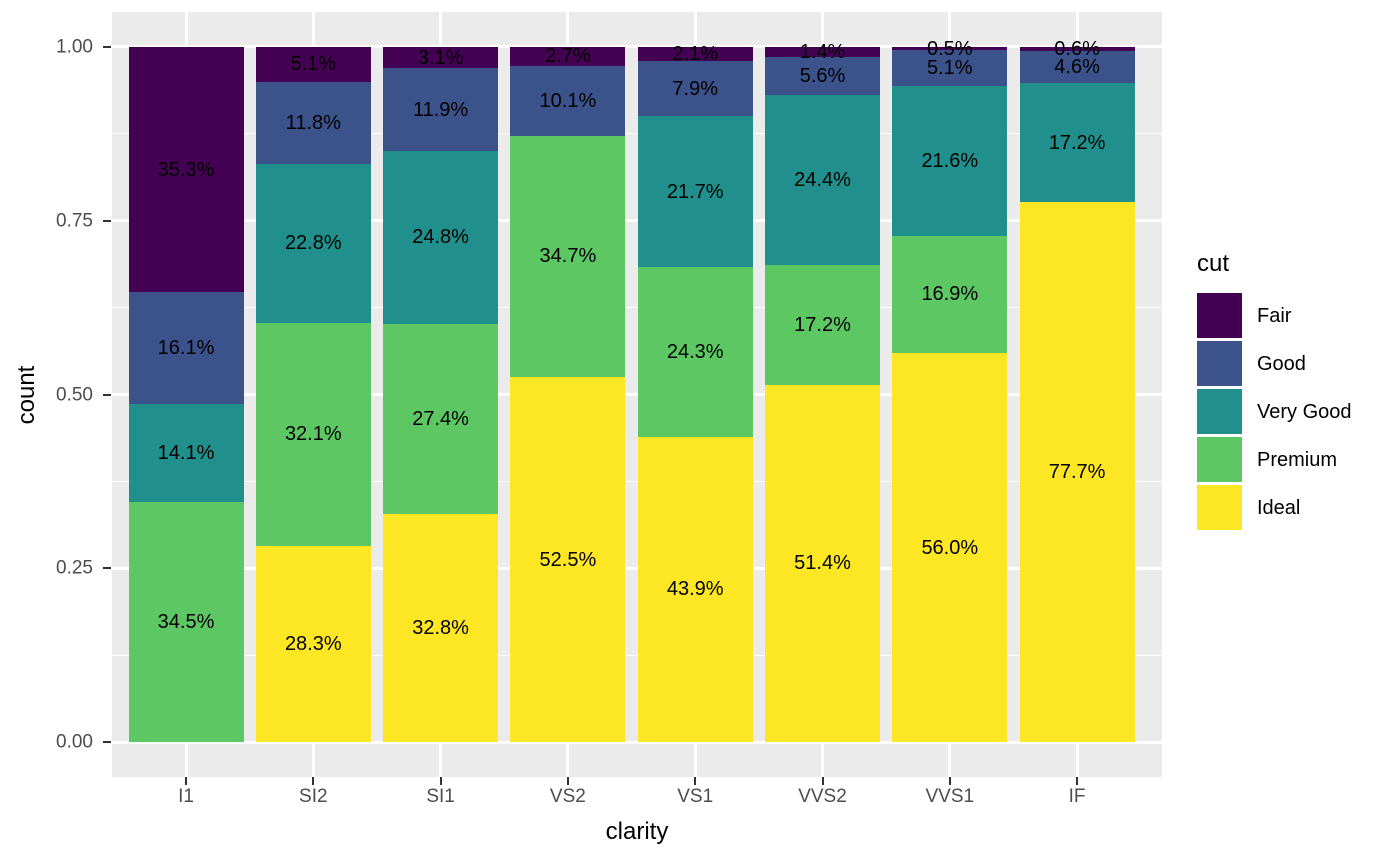  Describe the element at coordinates (1279, 507) in the screenshot. I see `legend-item-label: Ideal` at that location.